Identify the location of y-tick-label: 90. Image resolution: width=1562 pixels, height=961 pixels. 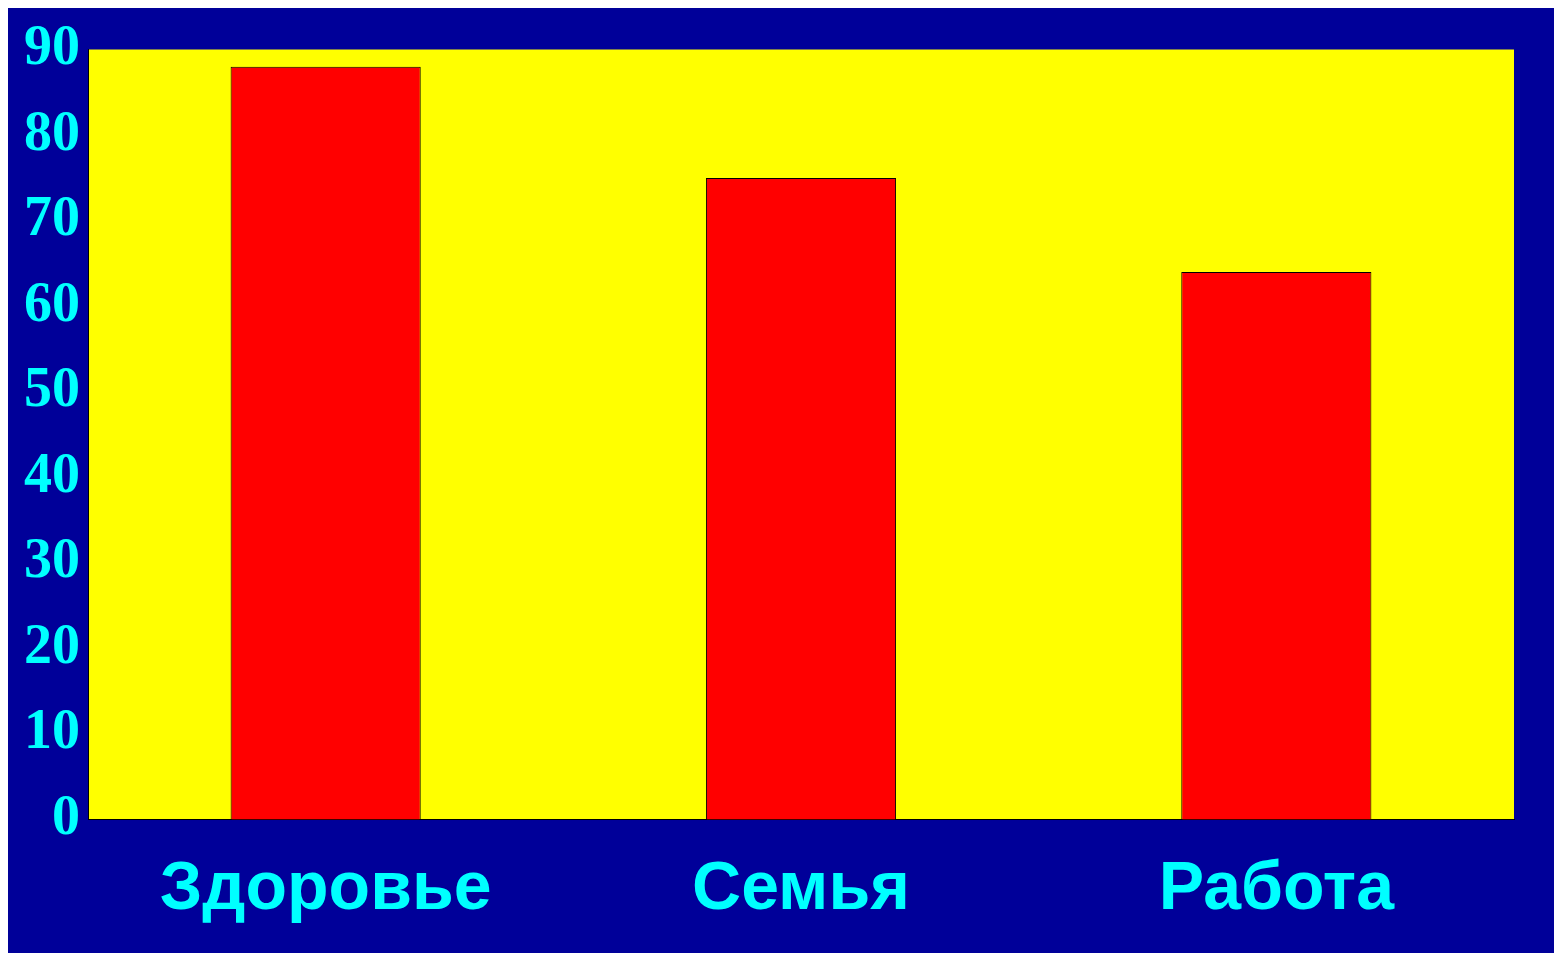
(52, 45).